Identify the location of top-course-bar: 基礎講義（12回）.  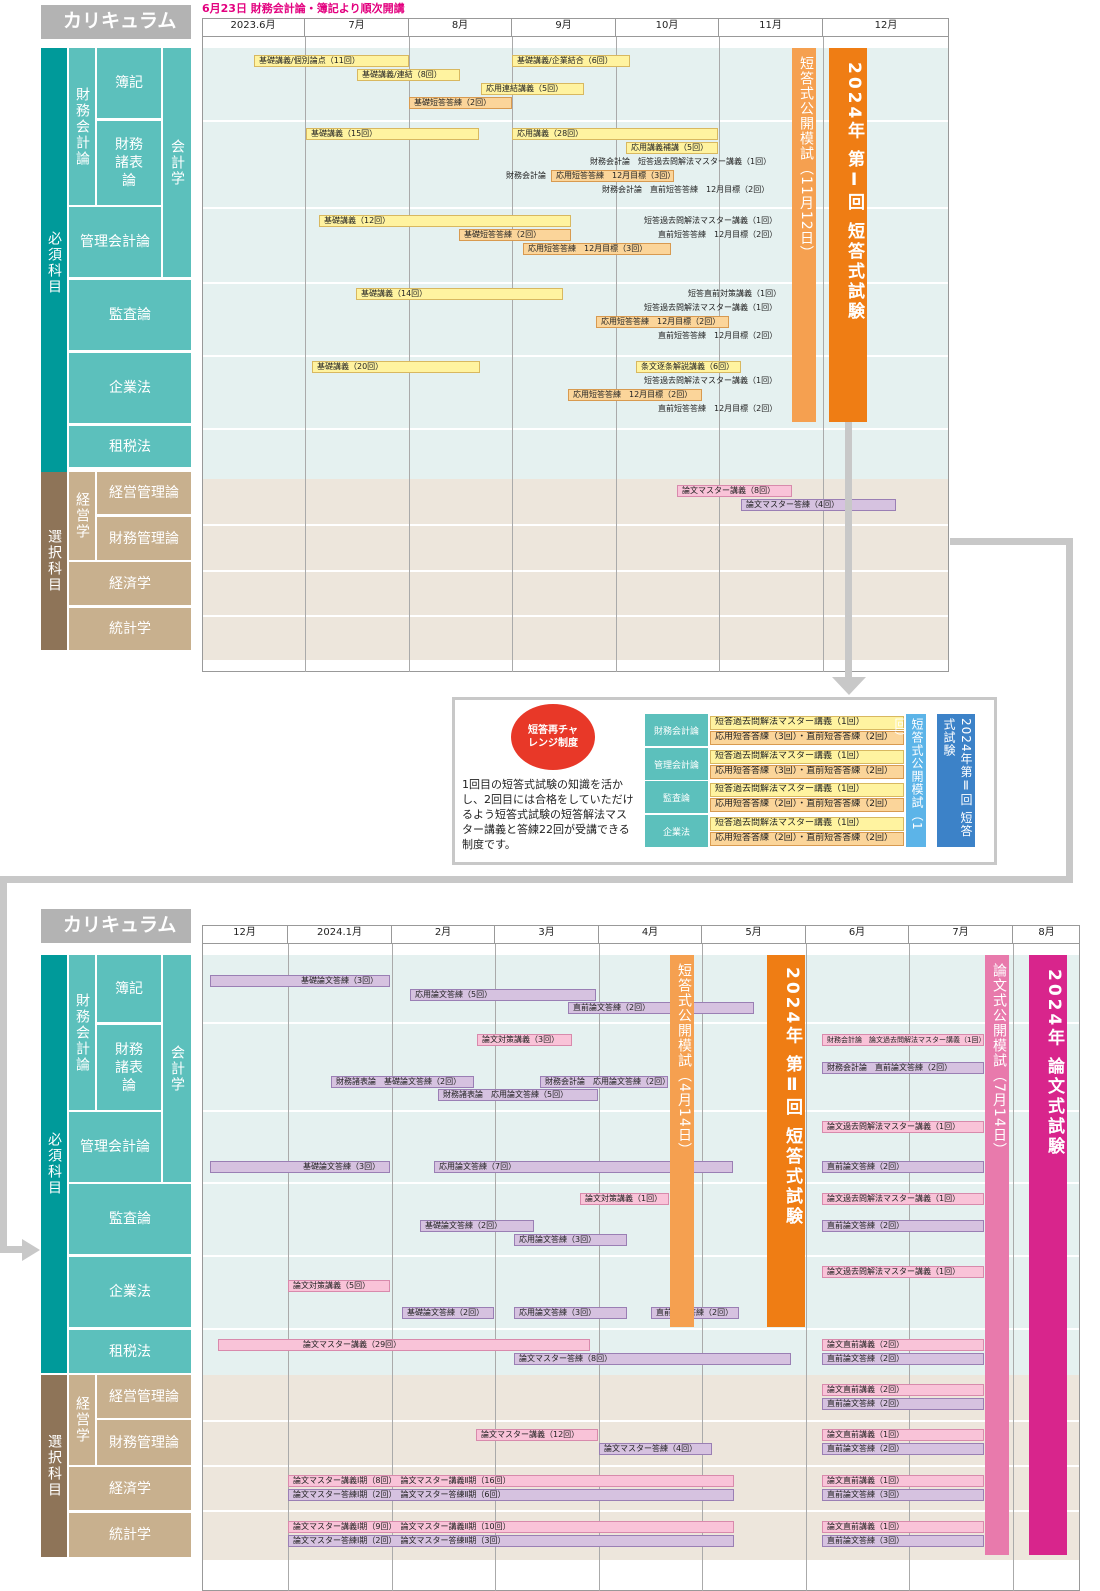
(445, 221).